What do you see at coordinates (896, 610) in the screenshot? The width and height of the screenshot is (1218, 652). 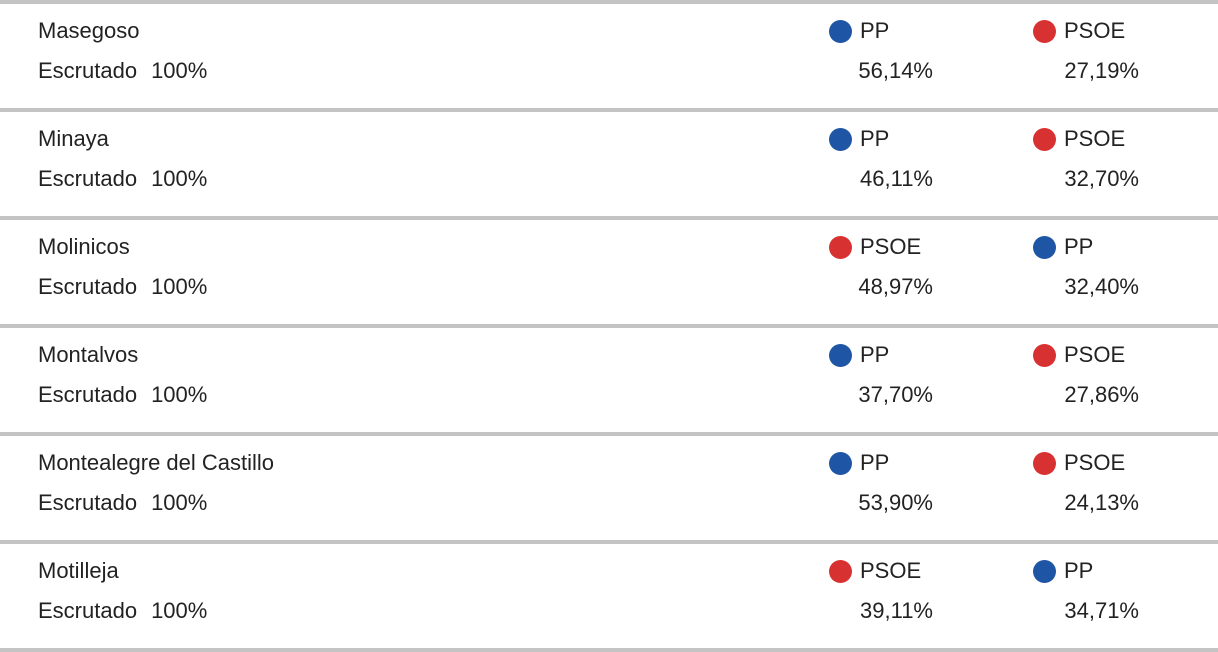 I see `first-party-percent: 39,11%` at bounding box center [896, 610].